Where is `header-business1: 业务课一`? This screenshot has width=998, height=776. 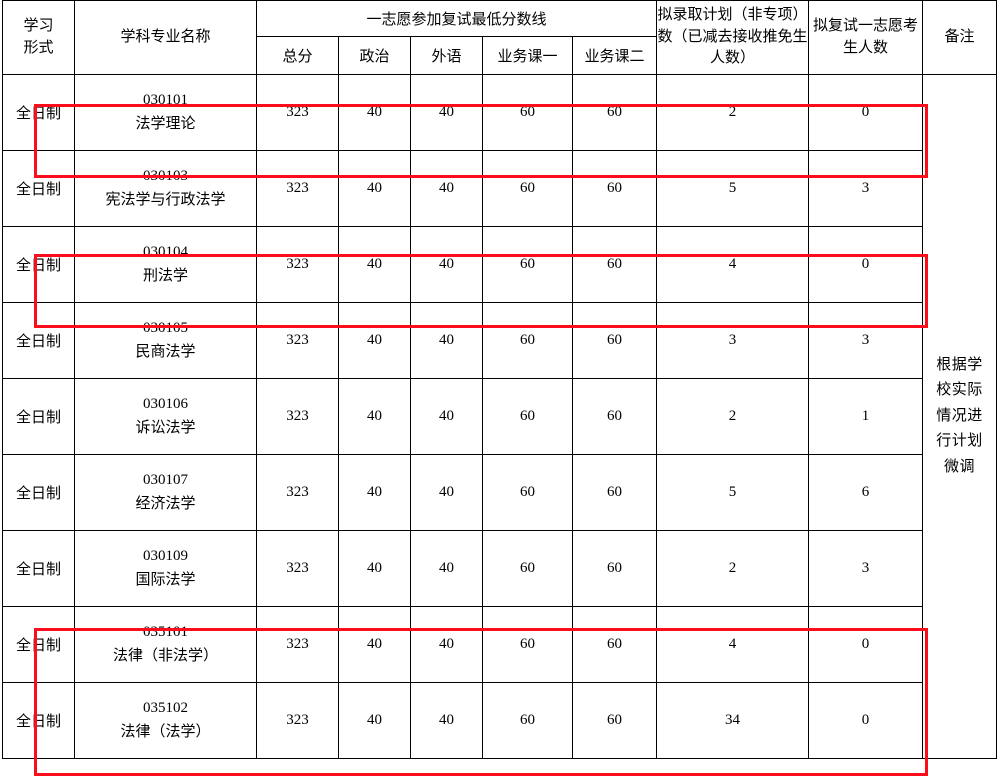 header-business1: 业务课一 is located at coordinates (527, 55).